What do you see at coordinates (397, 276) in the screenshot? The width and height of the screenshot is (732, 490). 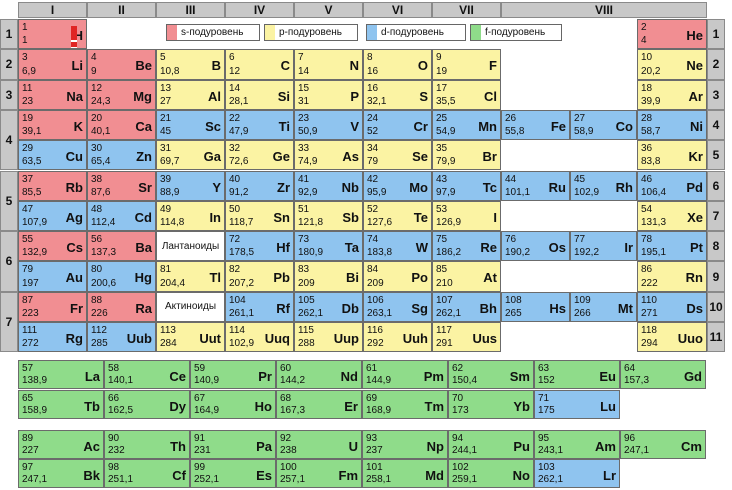 I see `element-cell-po: 84 209 Po` at bounding box center [397, 276].